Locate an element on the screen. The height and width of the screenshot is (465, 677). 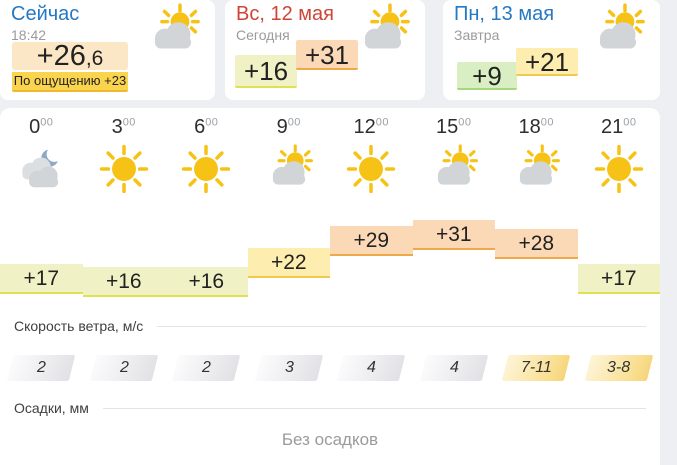
day-card-tomorrow: Пн, 13 мая Завтра +9 +21 is located at coordinates (551, 50).